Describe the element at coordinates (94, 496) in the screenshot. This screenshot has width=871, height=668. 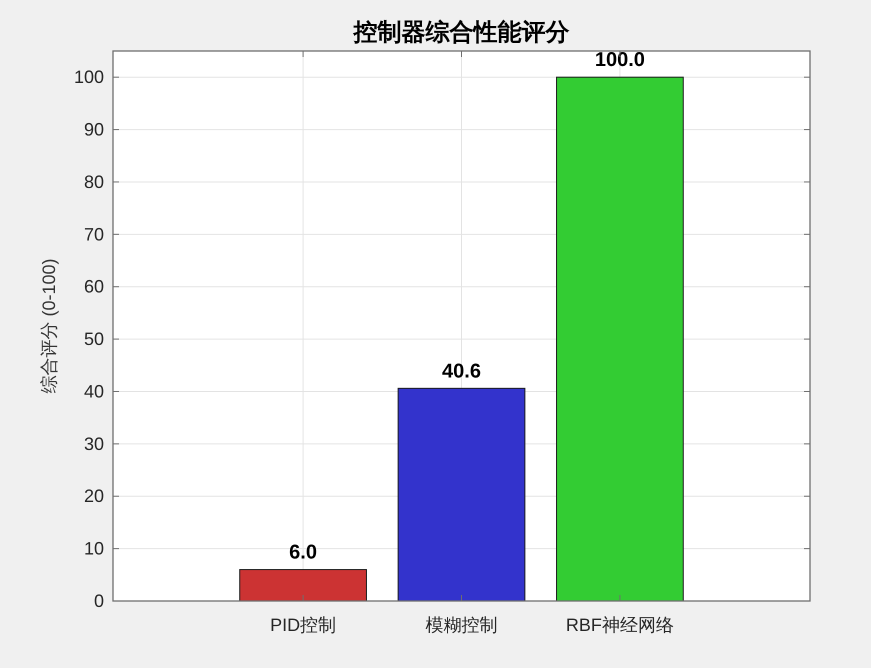
I see `y-tick-label: 20` at that location.